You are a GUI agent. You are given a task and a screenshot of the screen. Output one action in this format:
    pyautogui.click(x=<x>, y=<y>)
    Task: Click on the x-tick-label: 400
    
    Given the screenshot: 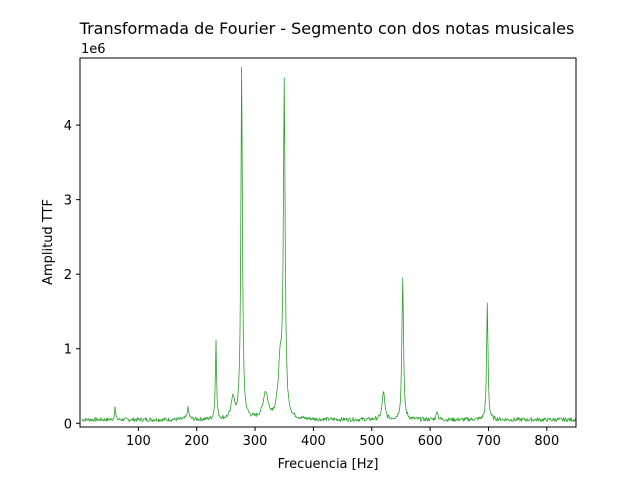 What is the action you would take?
    pyautogui.click(x=313, y=441)
    